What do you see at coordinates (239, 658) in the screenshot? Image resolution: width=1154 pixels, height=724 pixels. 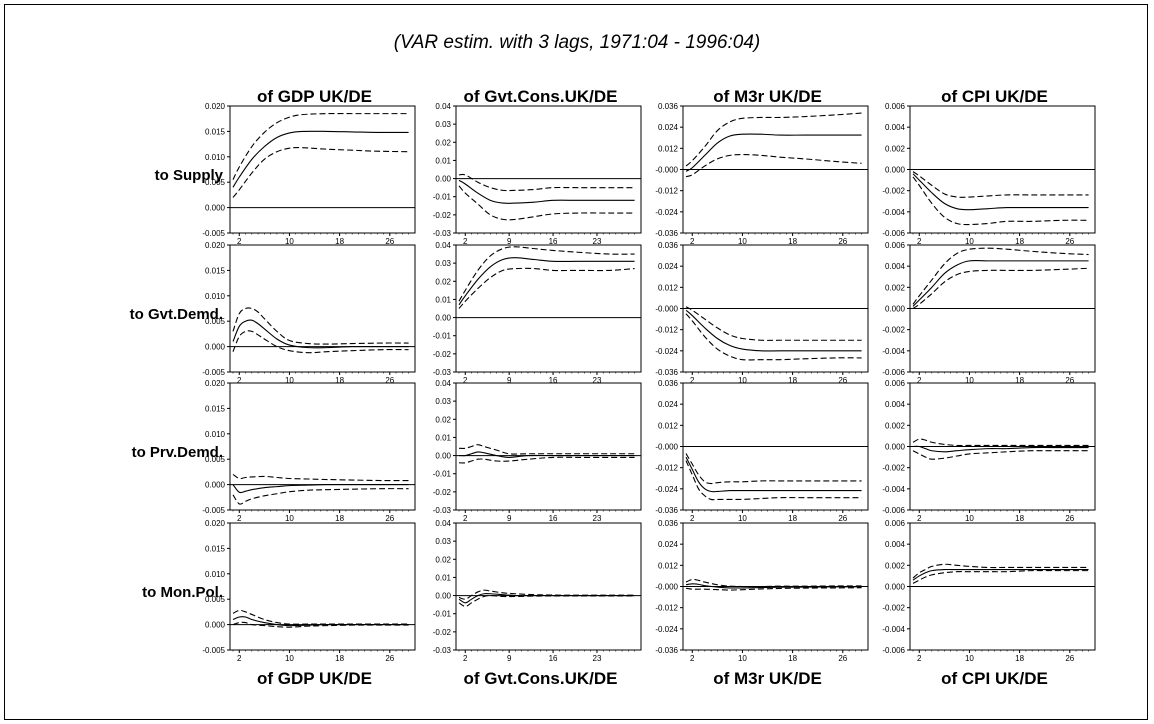 I see `x-tick-label-r4c1-0: 2` at bounding box center [239, 658].